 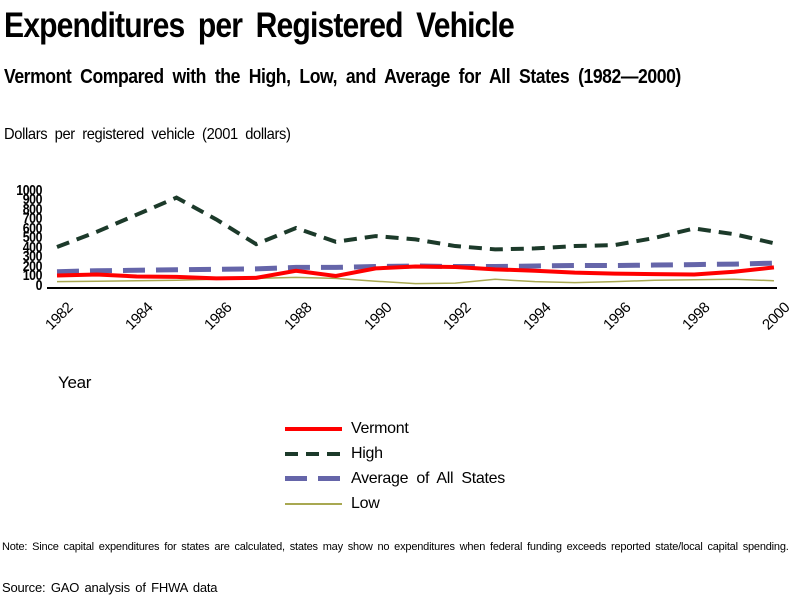 What do you see at coordinates (313, 503) in the screenshot?
I see `legend-swatch-low` at bounding box center [313, 503].